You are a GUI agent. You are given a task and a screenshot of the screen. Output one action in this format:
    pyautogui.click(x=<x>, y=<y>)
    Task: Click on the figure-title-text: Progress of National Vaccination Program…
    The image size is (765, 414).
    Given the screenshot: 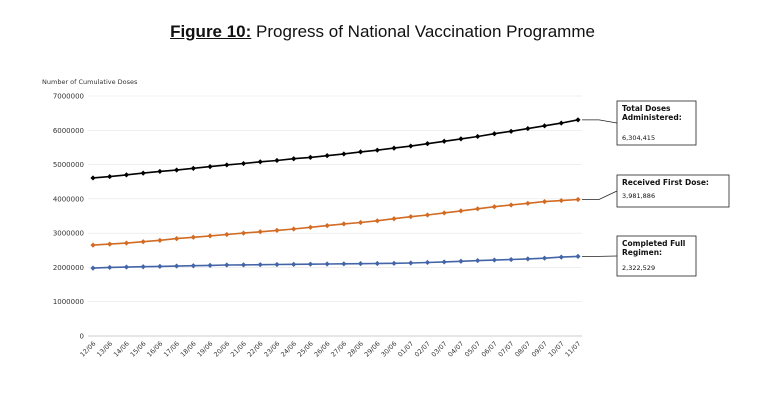 What is the action you would take?
    pyautogui.click(x=423, y=31)
    